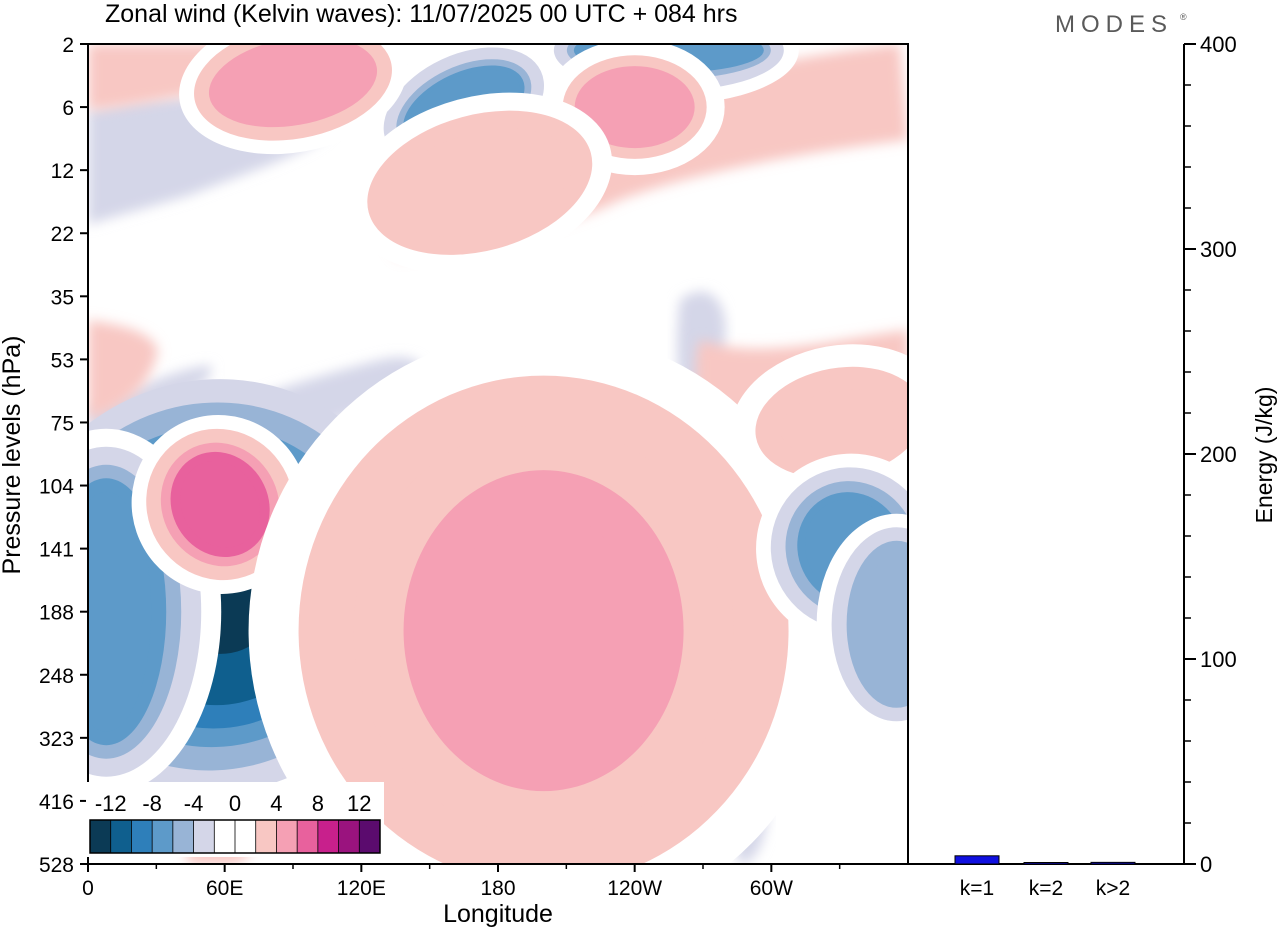 Image resolution: width=1280 pixels, height=930 pixels. What do you see at coordinates (318, 803) in the screenshot?
I see `colorbar-label: 8` at bounding box center [318, 803].